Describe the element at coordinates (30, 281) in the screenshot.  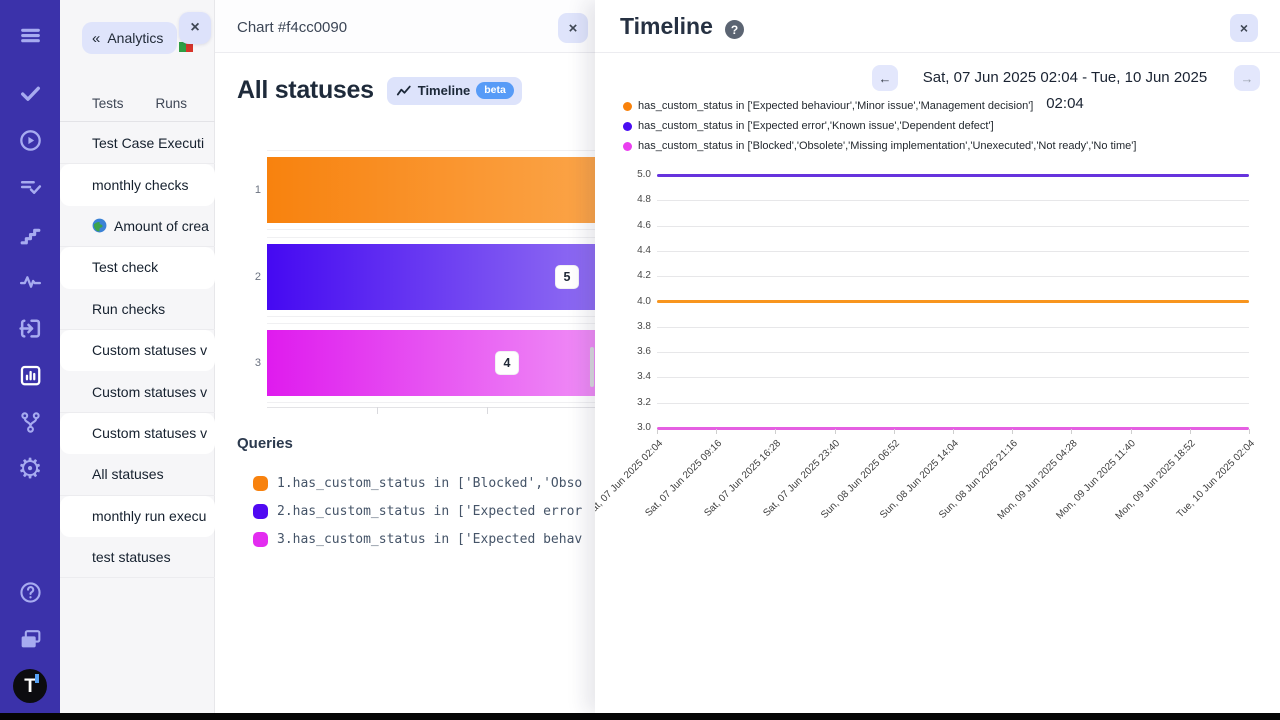
I see `pulse-icon` at that location.